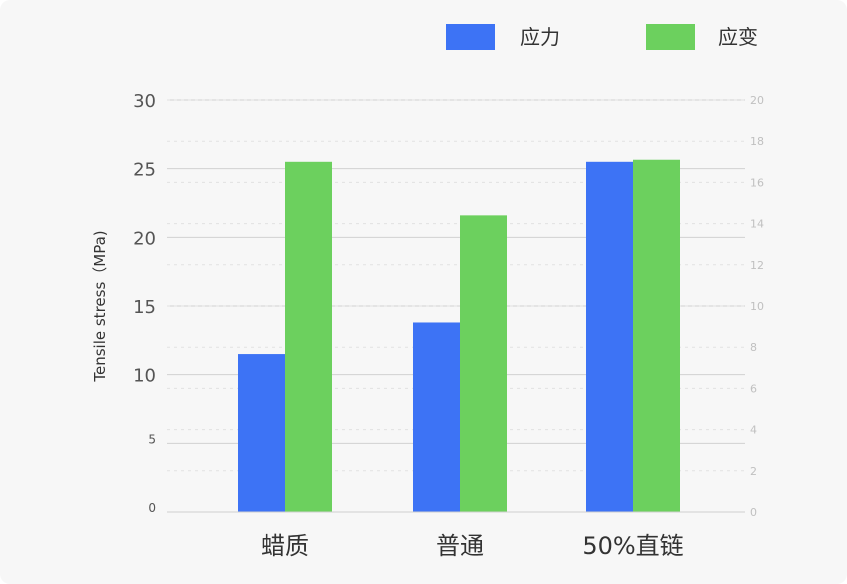  What do you see at coordinates (753, 430) in the screenshot?
I see `y2-tick-label: 4` at bounding box center [753, 430].